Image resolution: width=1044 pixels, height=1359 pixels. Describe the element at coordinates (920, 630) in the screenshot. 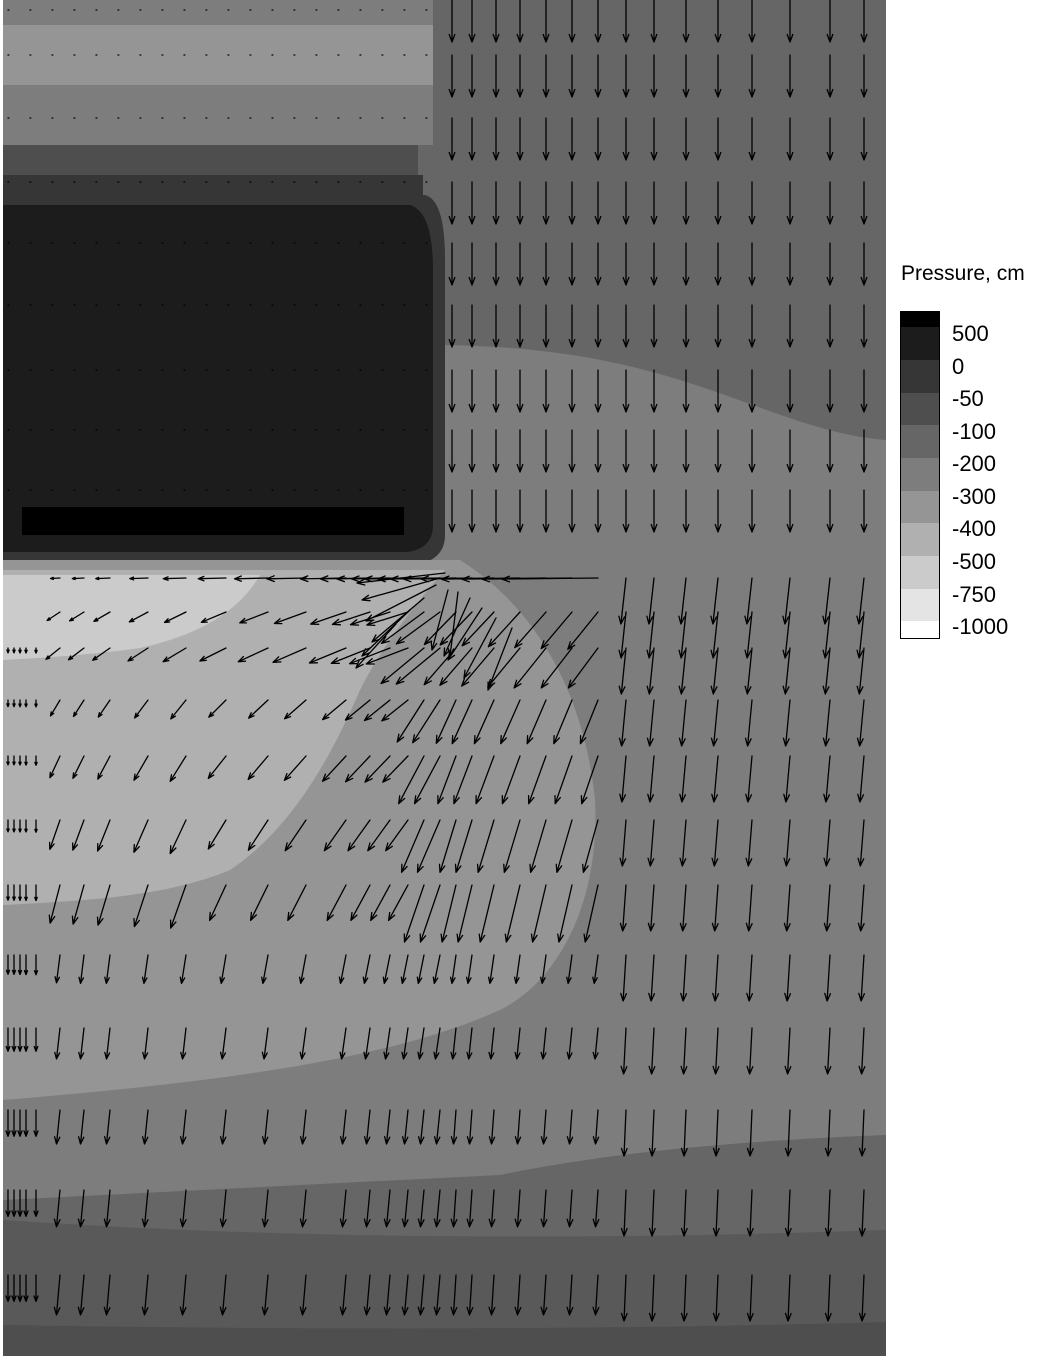

I see `legend-swatch-min` at that location.